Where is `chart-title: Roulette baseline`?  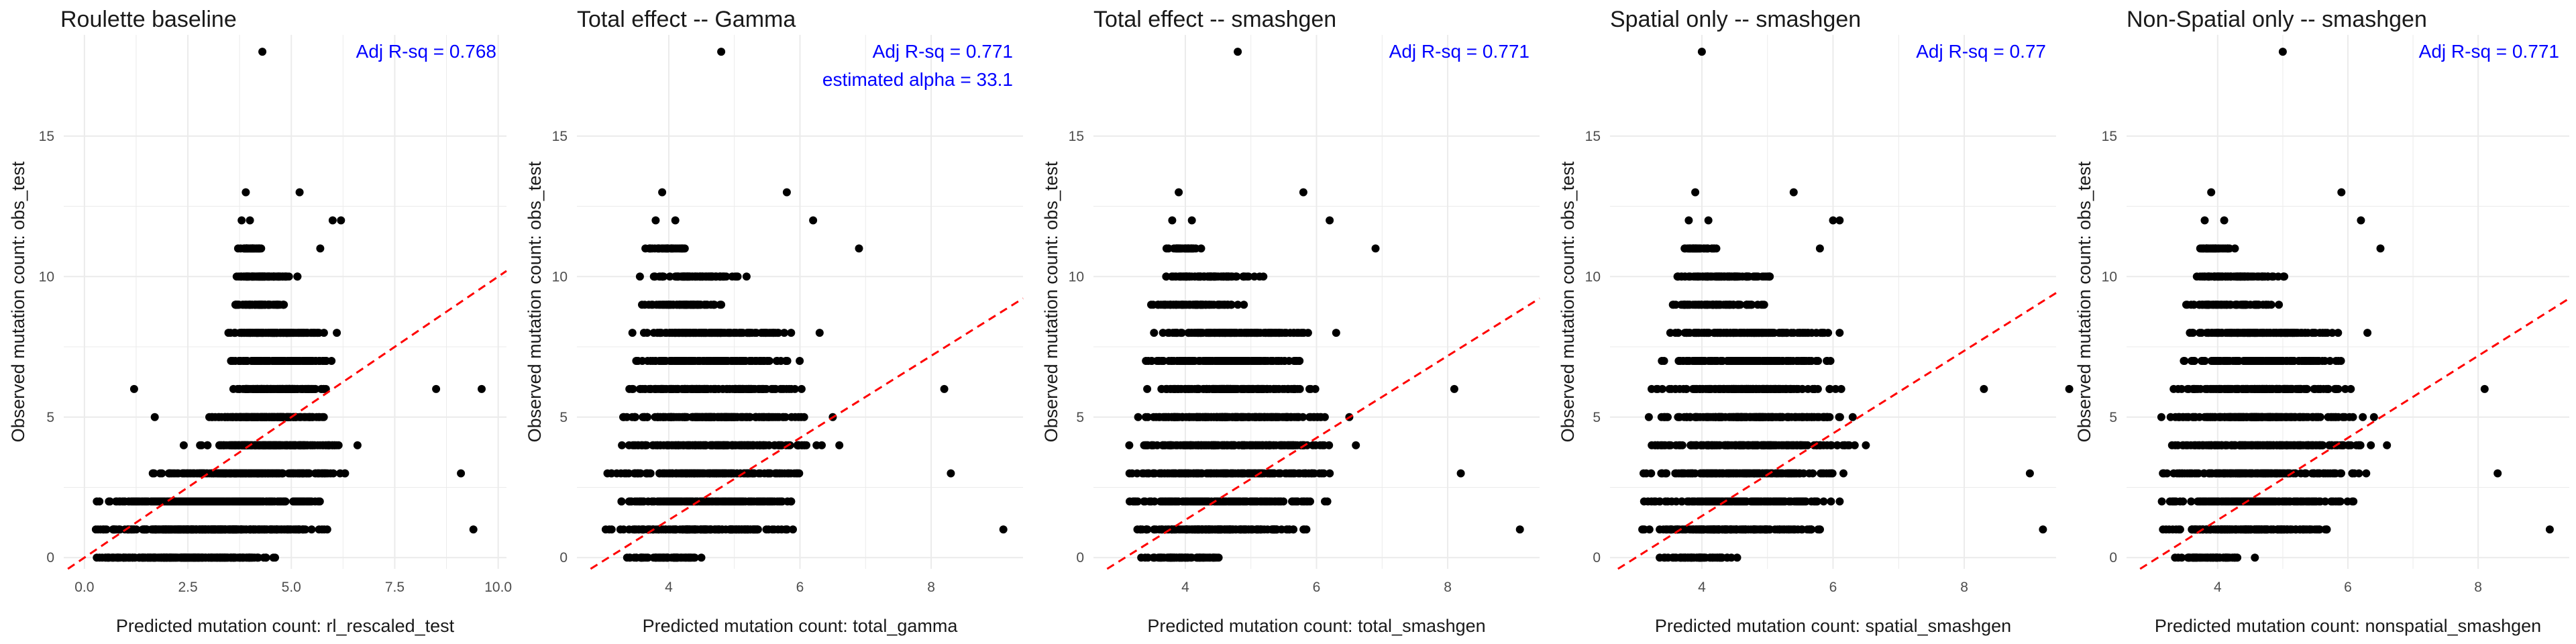 chart-title: Roulette baseline is located at coordinates (148, 19).